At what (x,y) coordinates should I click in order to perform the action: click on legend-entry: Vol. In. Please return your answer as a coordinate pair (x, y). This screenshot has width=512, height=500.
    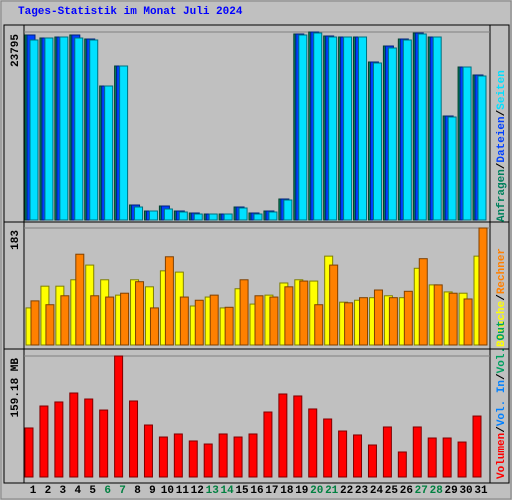
    Looking at the image, I should click on (502, 403).